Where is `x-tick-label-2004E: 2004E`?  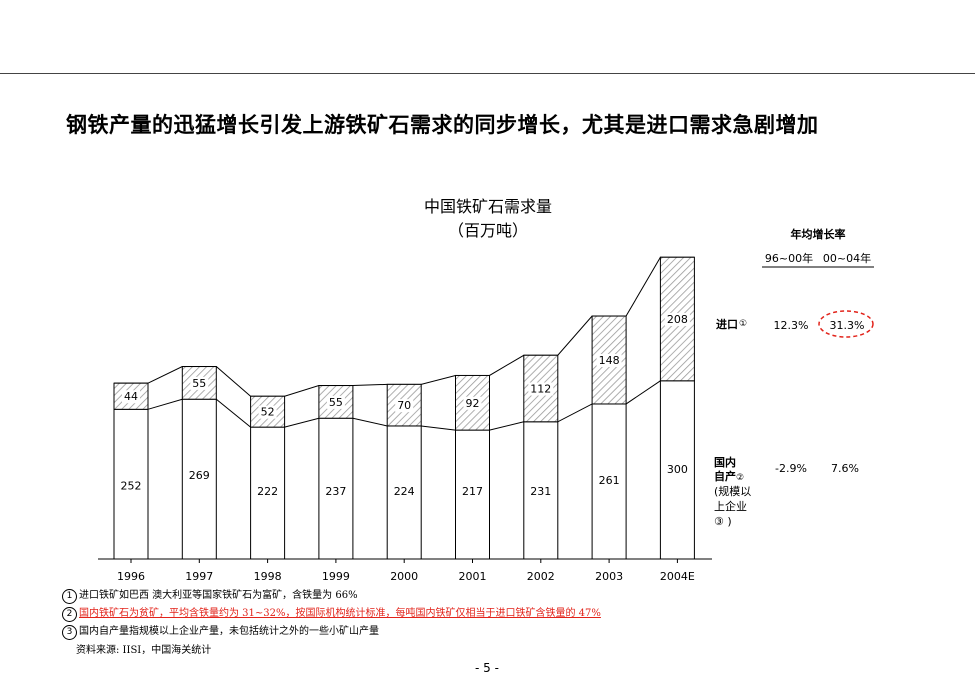
x-tick-label-2004E: 2004E is located at coordinates (677, 576).